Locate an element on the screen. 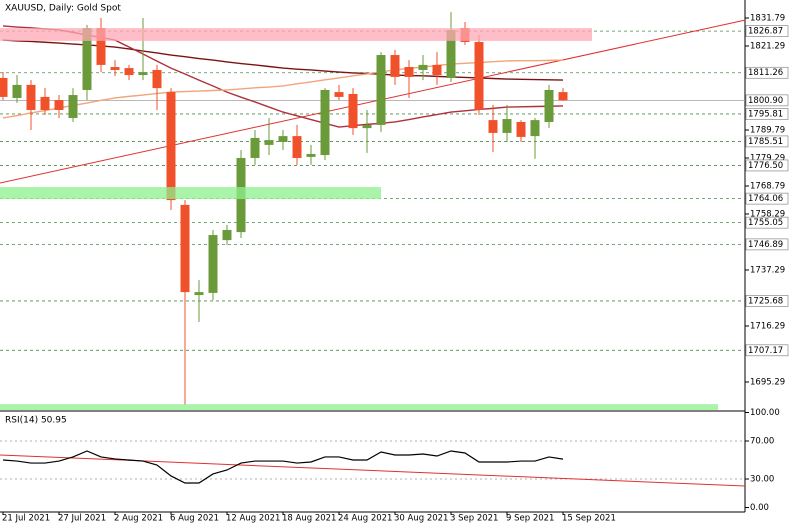  y-tick-label: 1695.29 is located at coordinates (767, 383).